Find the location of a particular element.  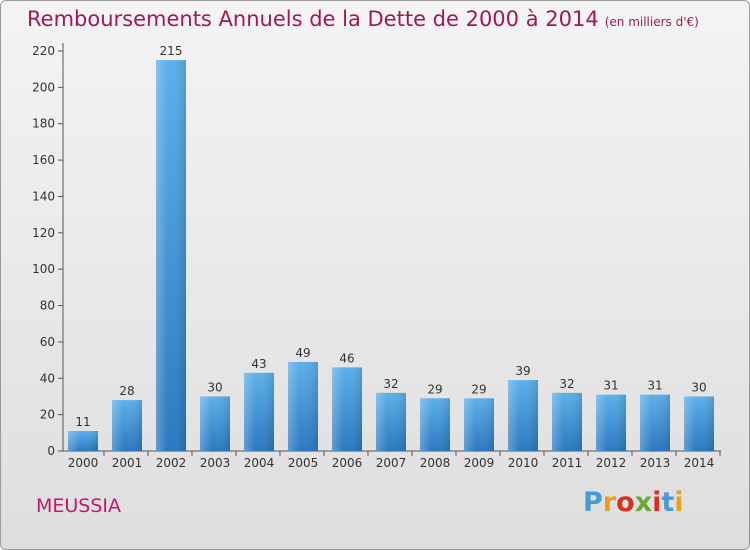

x-tick-label: 2003 is located at coordinates (215, 463).